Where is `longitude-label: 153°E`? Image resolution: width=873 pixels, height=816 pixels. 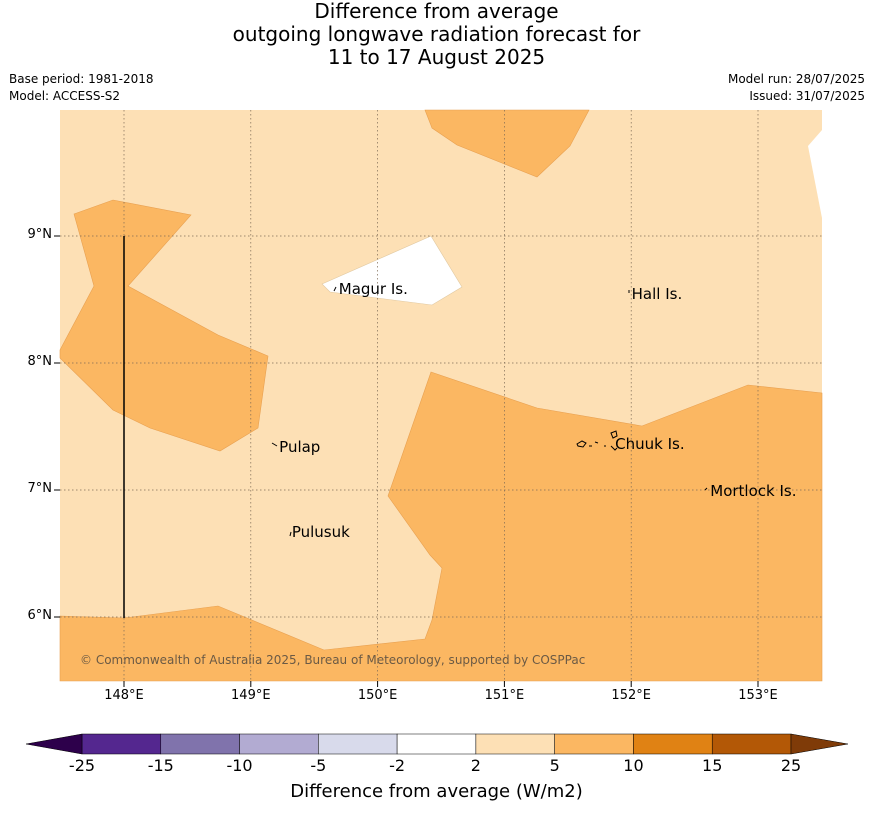
longitude-label: 153°E is located at coordinates (758, 695).